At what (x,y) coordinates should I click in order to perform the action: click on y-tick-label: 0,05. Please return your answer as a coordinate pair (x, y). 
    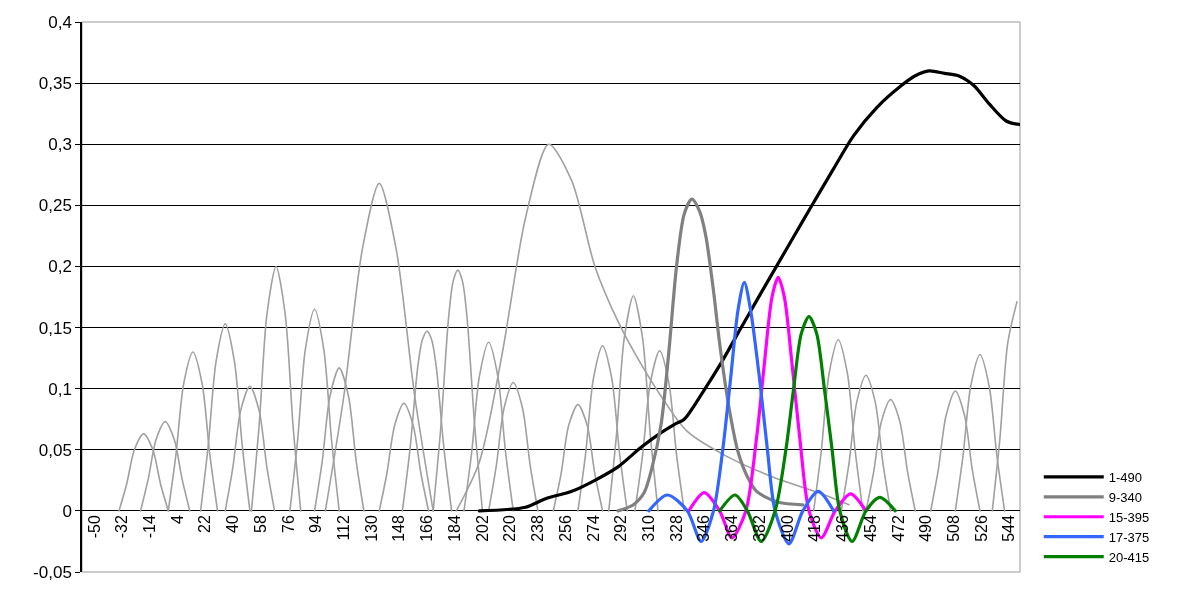
    Looking at the image, I should click on (55, 450).